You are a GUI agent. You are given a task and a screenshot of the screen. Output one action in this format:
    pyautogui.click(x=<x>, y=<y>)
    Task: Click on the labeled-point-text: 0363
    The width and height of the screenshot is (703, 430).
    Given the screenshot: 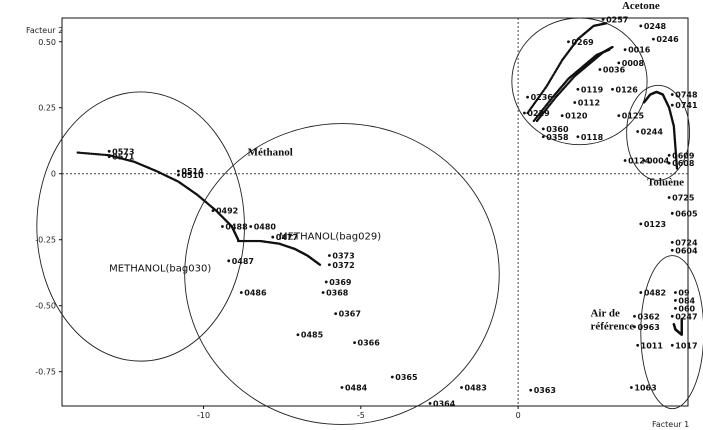 What is the action you would take?
    pyautogui.click(x=545, y=390)
    